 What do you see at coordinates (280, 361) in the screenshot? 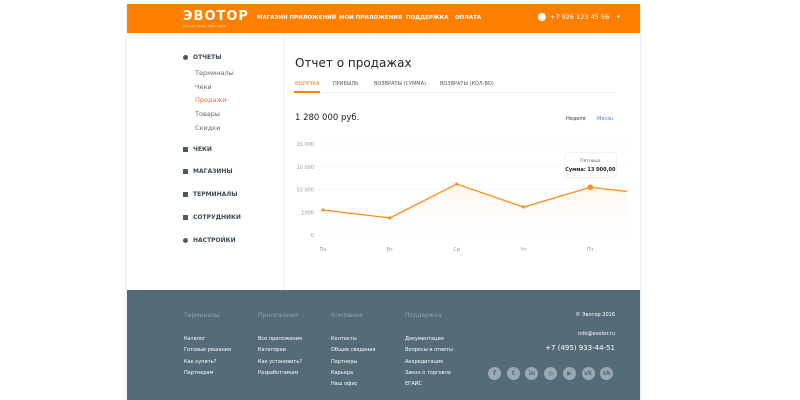
I see `footer-link: Как установить?` at bounding box center [280, 361].